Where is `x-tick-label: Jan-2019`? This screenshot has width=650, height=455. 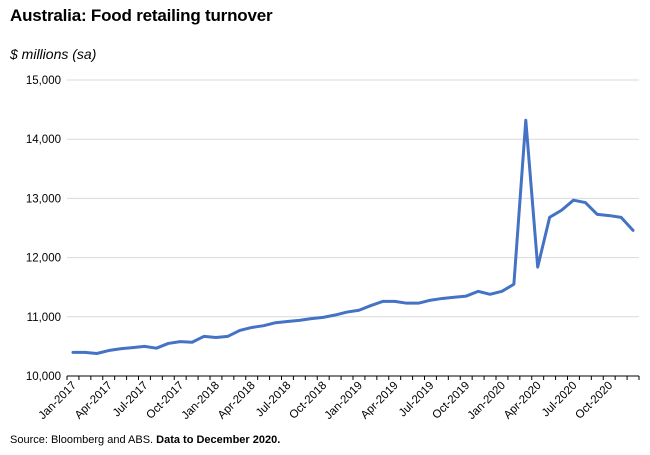 x-tick-label: Jan-2019 is located at coordinates (344, 401).